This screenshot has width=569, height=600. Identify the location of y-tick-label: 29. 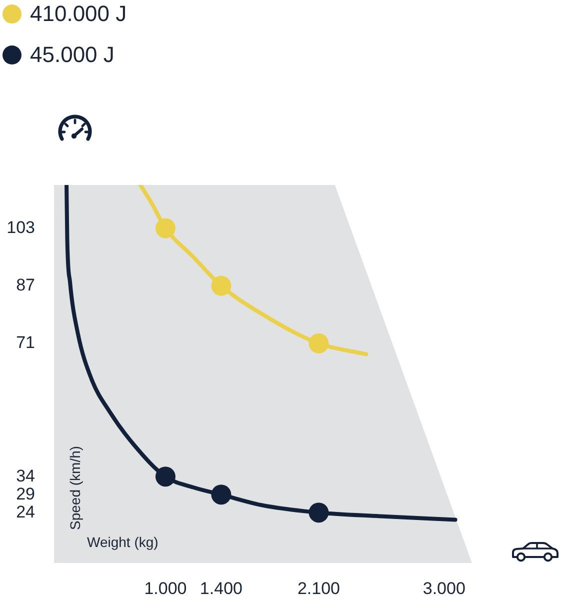
(25, 494).